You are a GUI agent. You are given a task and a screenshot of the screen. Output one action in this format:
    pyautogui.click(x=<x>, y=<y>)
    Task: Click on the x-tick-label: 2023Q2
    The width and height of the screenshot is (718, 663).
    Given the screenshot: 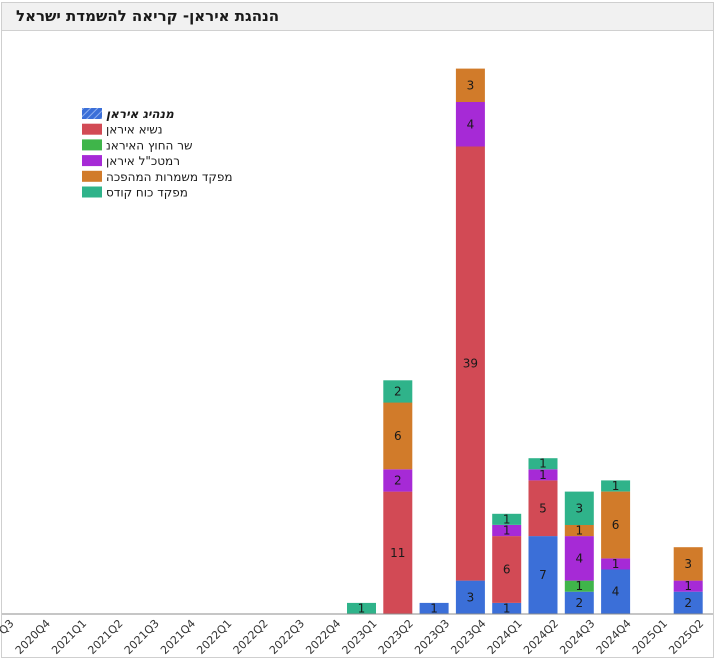 What is the action you would take?
    pyautogui.click(x=396, y=637)
    